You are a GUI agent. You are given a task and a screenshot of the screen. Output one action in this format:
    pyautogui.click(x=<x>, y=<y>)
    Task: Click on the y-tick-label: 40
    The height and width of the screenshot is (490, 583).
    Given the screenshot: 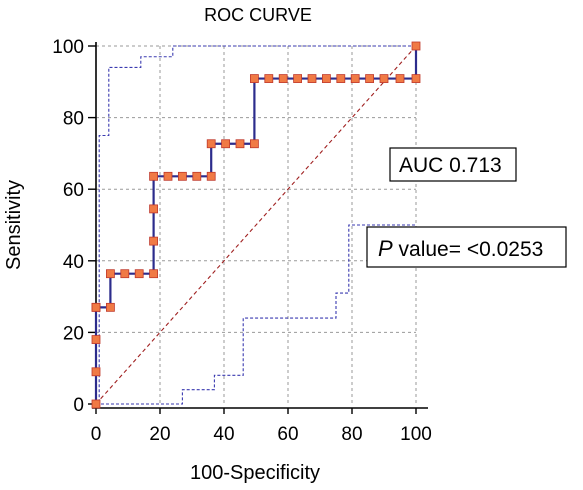 What is the action you would take?
    pyautogui.click(x=73, y=262)
    